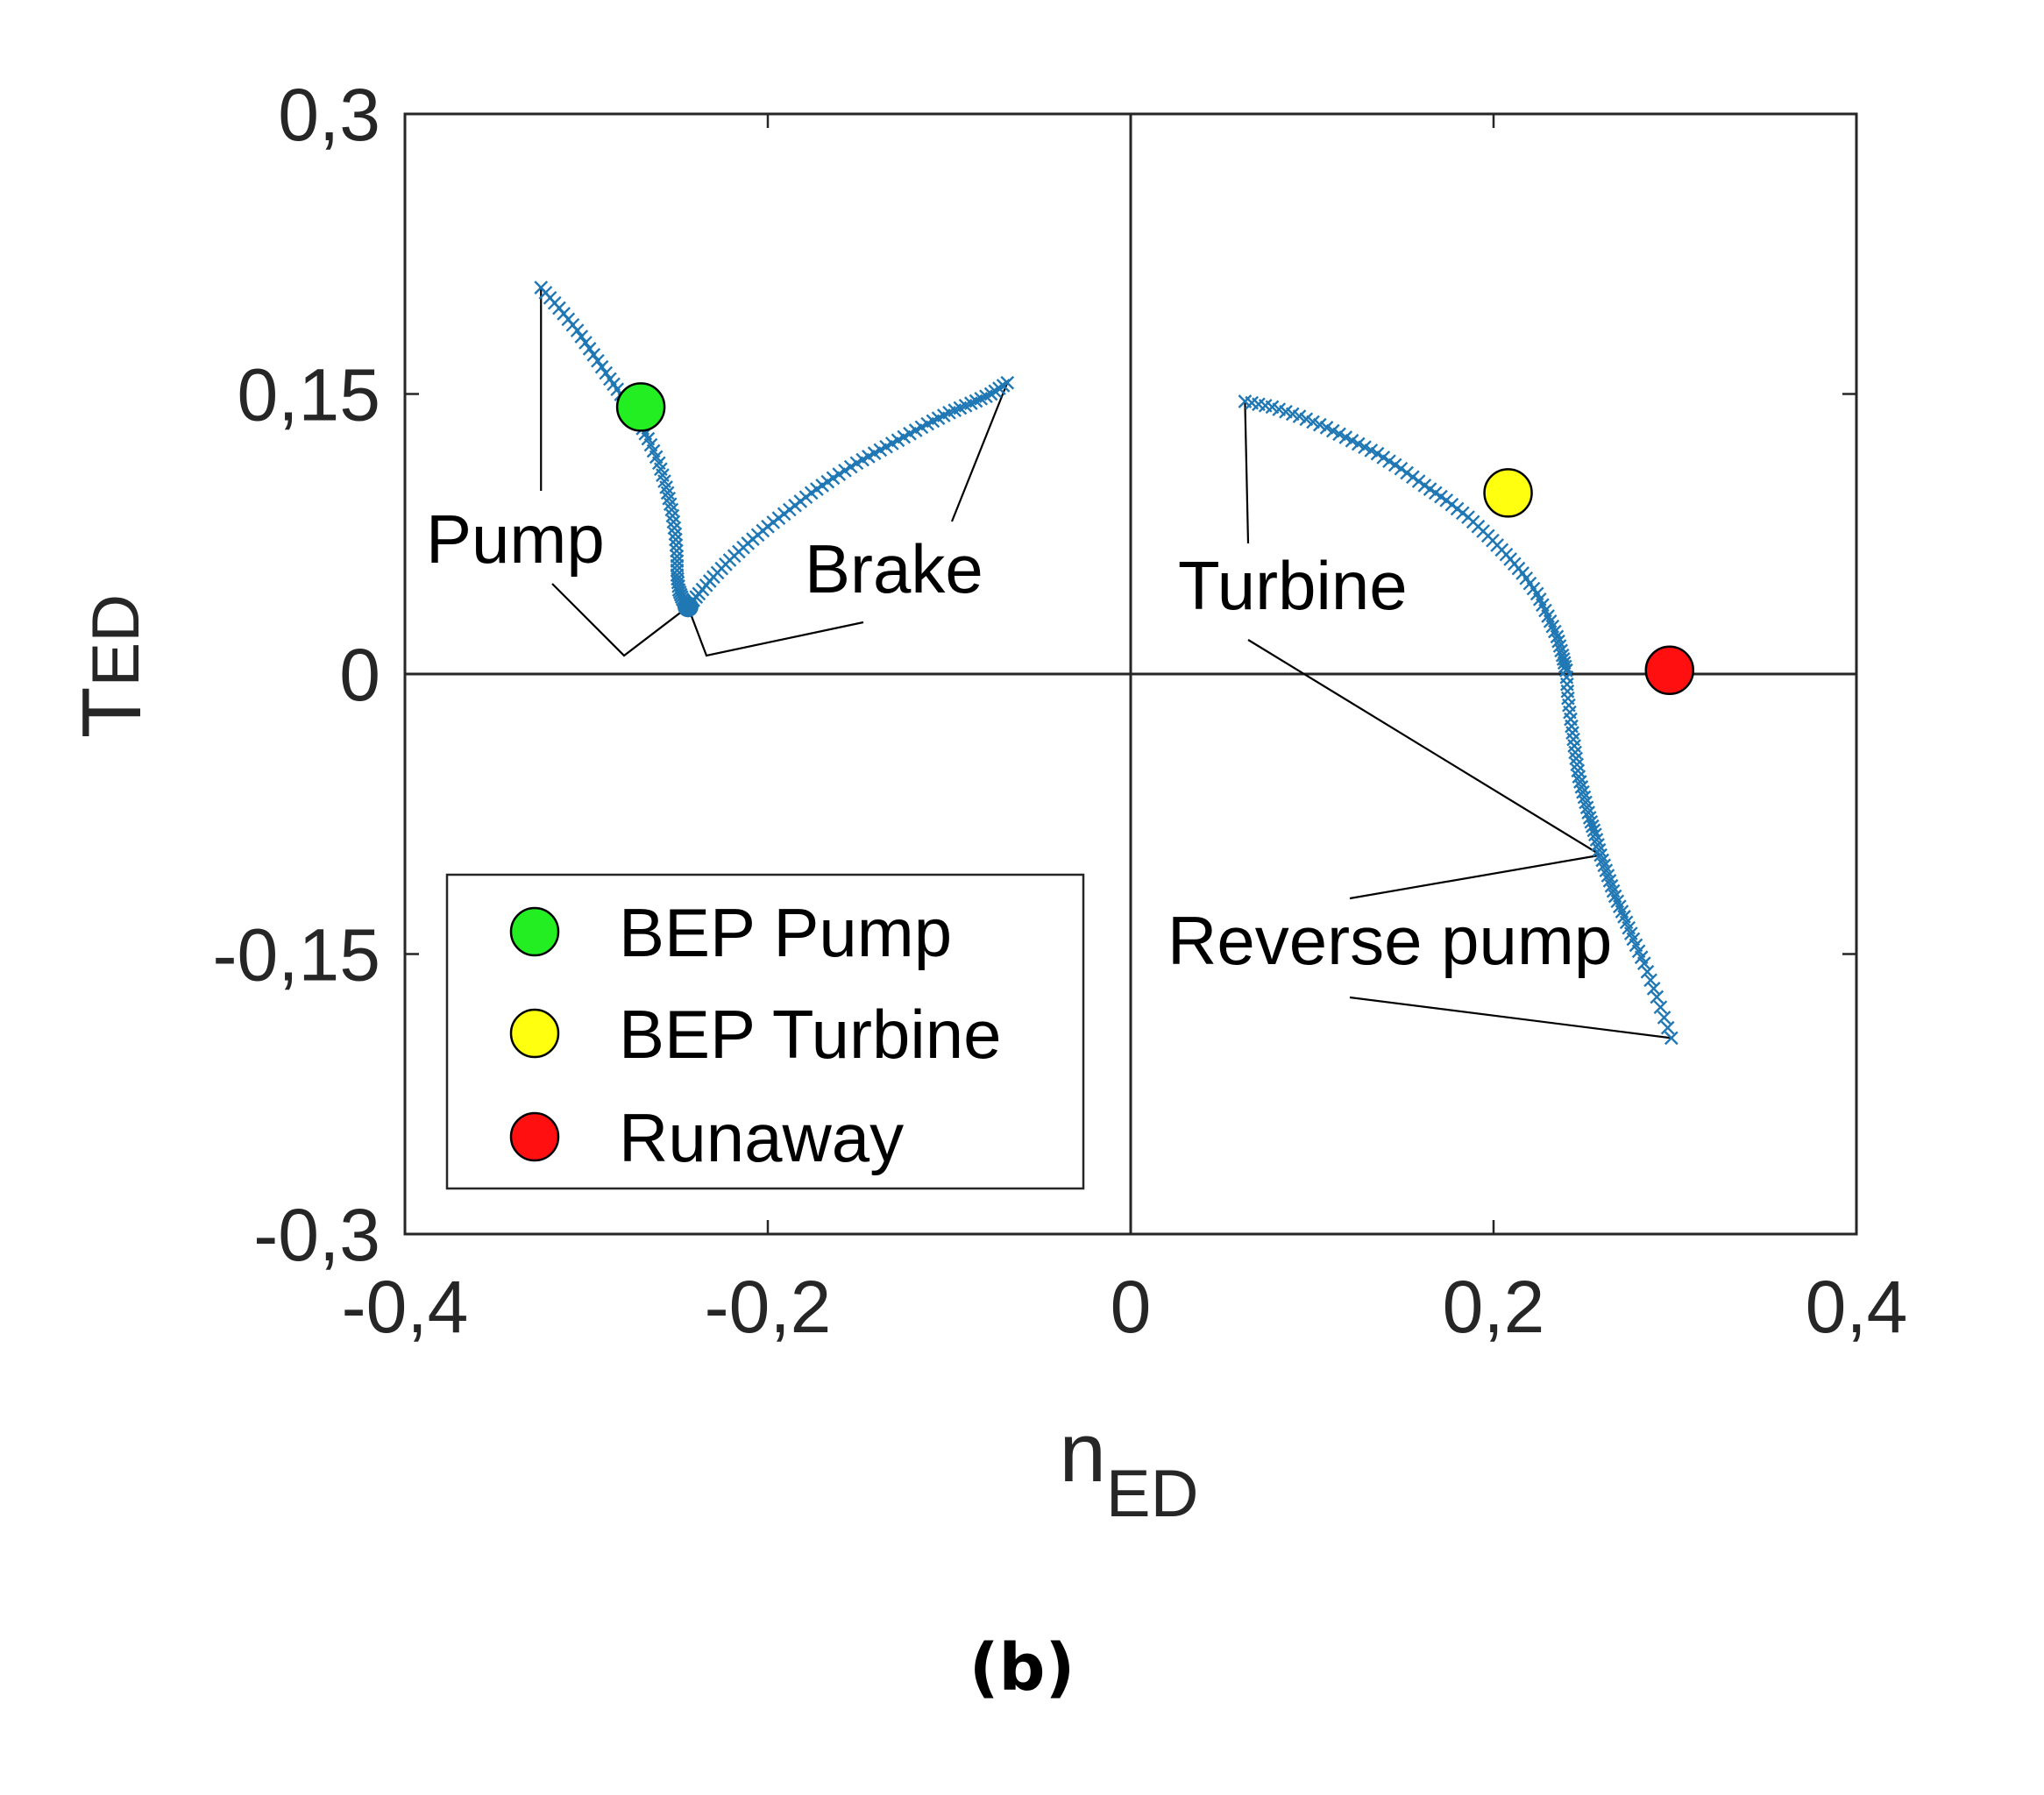 This screenshot has width=2044, height=1795. What do you see at coordinates (775, 631) in the screenshot?
I see `leader-brake-bottom` at bounding box center [775, 631].